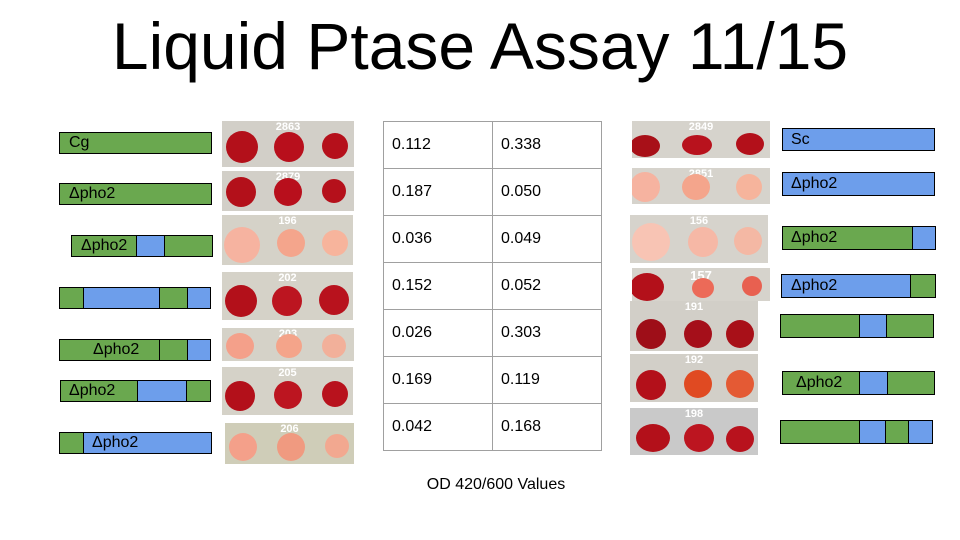 The height and width of the screenshot is (540, 960). Describe the element at coordinates (289, 429) in the screenshot. I see `plate-number: 206` at that location.